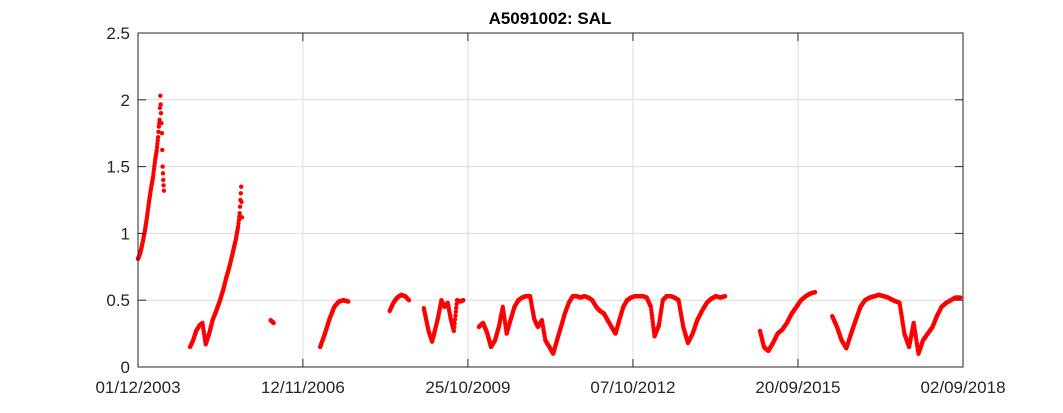  What do you see at coordinates (125, 100) in the screenshot?
I see `y-tick-label: 2` at bounding box center [125, 100].